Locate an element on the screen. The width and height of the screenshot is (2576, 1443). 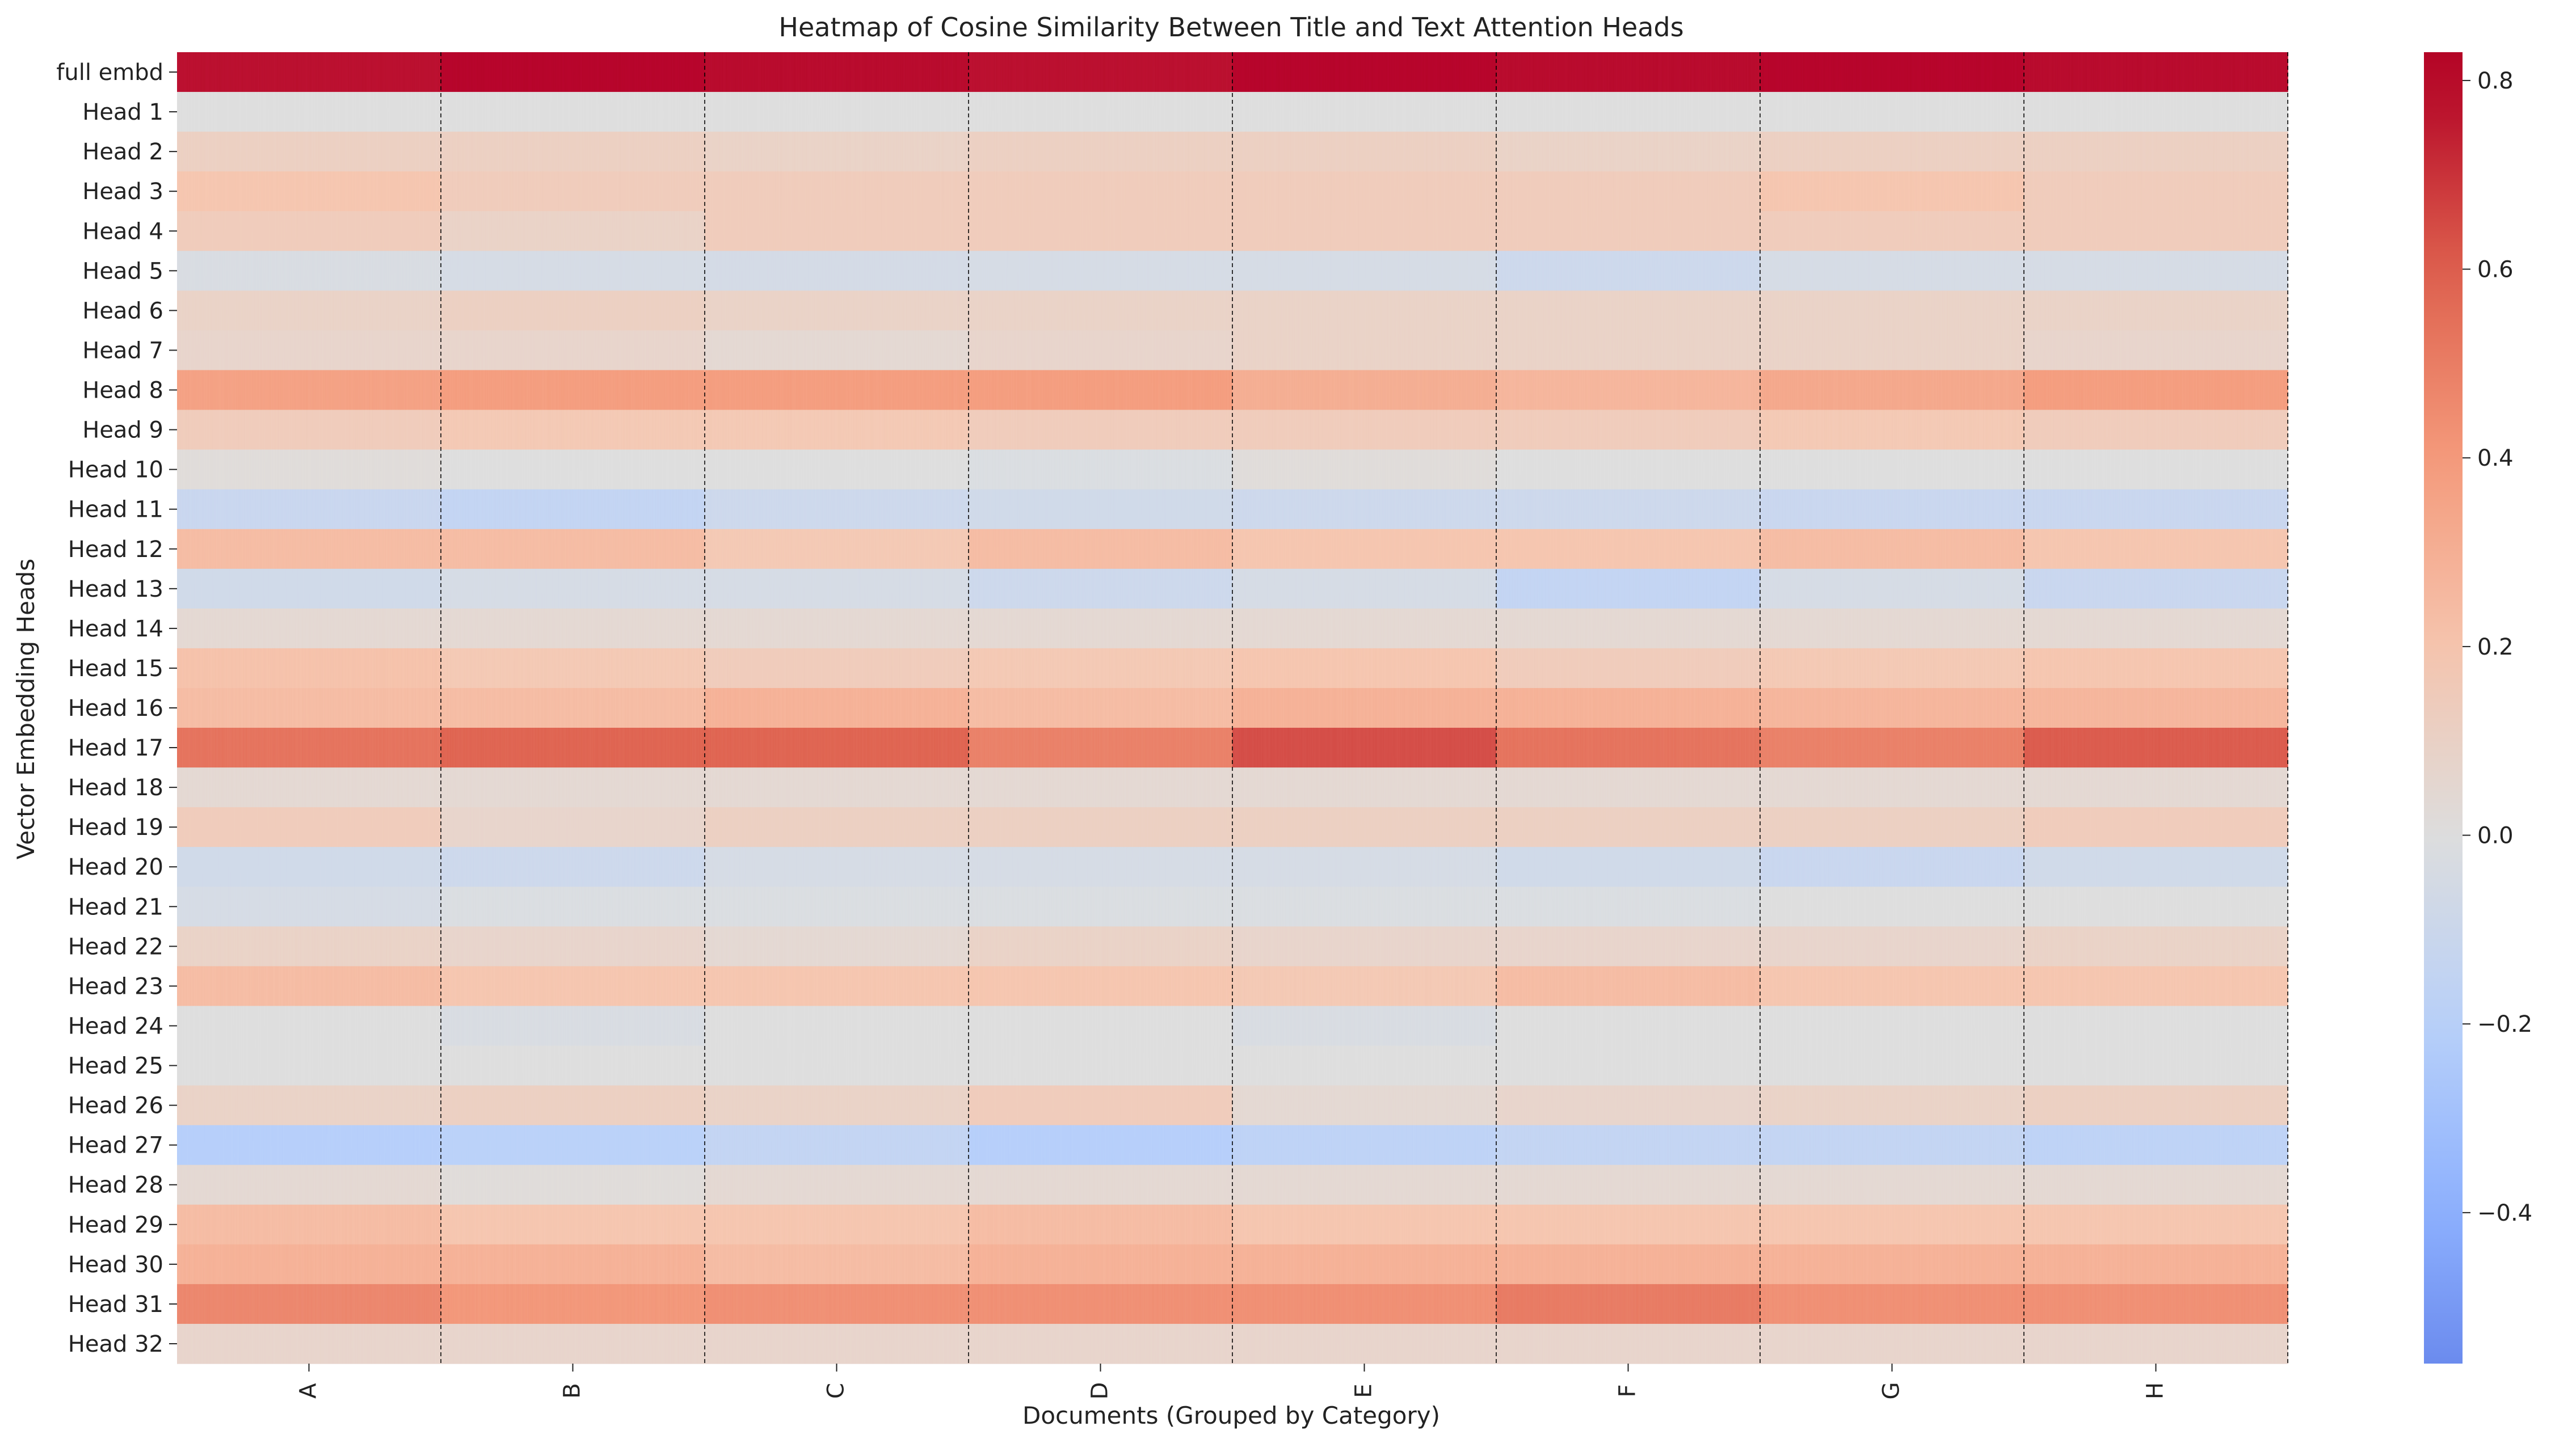
y-tick-label: Head 4 is located at coordinates (122, 231).